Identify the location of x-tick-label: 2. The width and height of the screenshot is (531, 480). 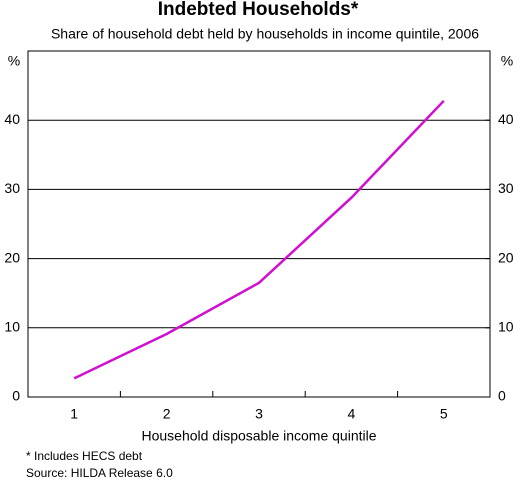
(167, 414).